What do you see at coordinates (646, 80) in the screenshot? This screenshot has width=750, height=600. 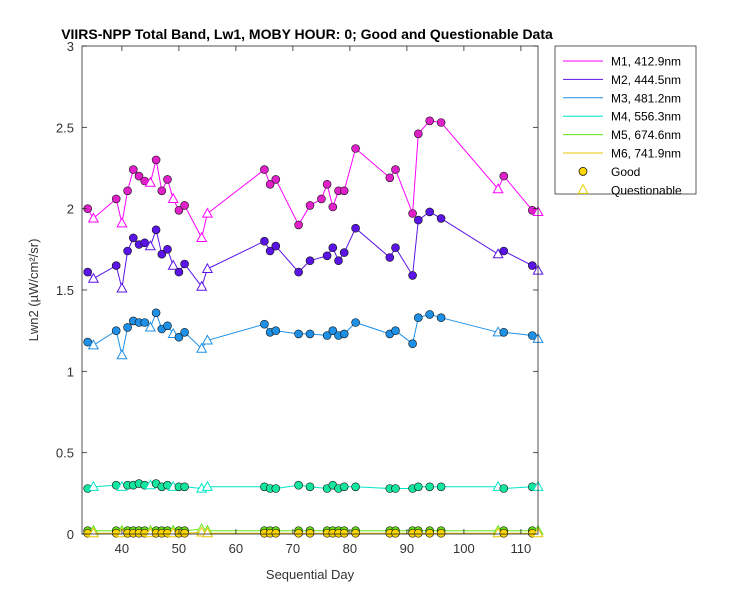 I see `legend-label: M2, 444.5nm` at bounding box center [646, 80].